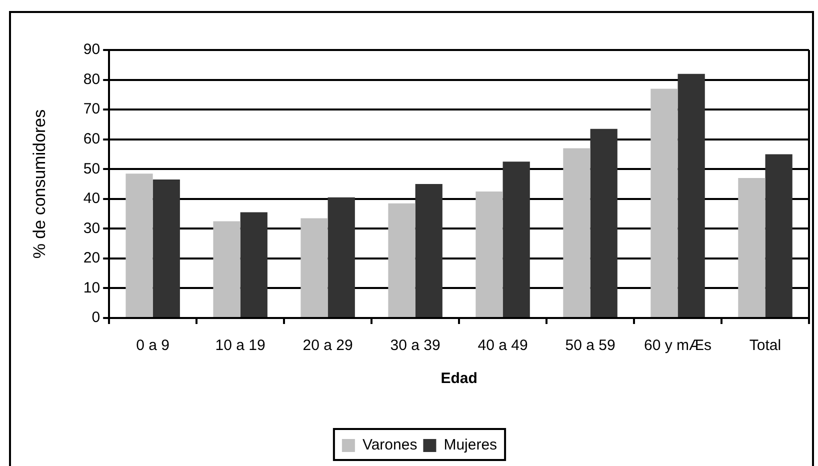  Describe the element at coordinates (39, 184) in the screenshot. I see `y-axis-title: % de consumidores` at that location.